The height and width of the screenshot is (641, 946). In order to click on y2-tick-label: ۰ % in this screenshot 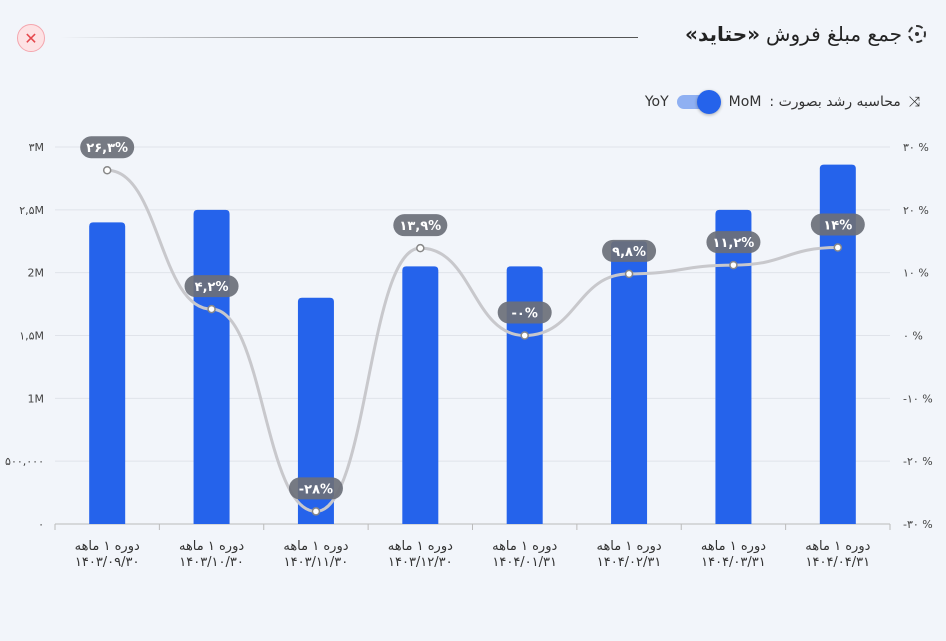, I will do `click(913, 336)`.